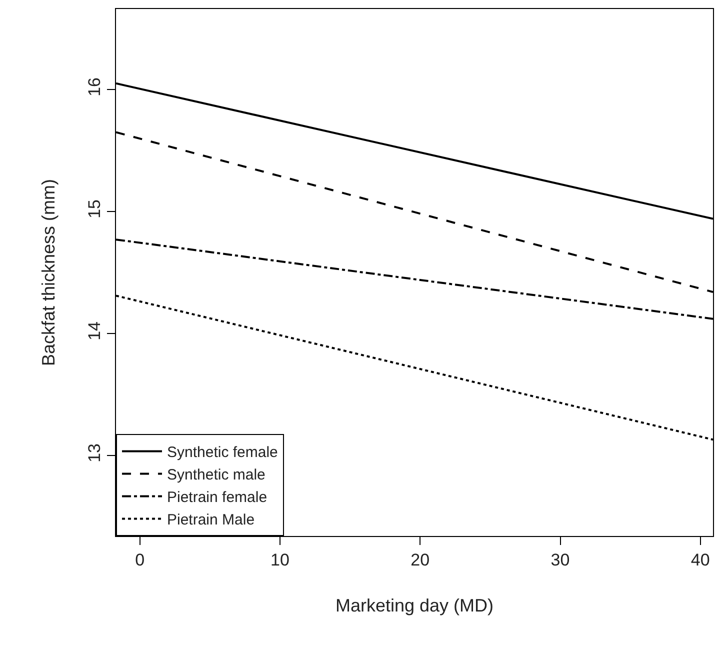  What do you see at coordinates (94, 330) in the screenshot?
I see `y-tick-label: 14` at bounding box center [94, 330].